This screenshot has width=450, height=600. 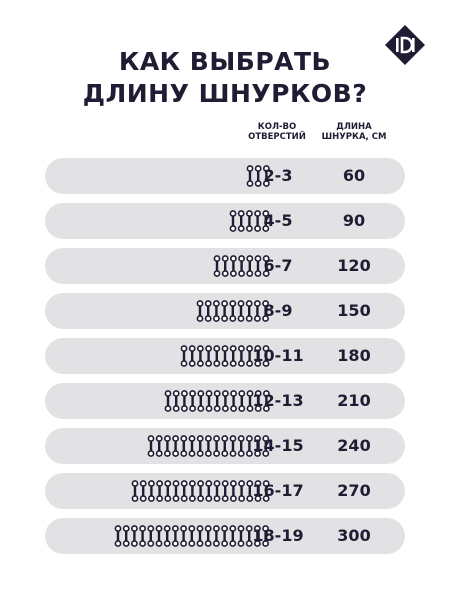 I want to click on table-row: 10-11 180, so click(x=225, y=356).